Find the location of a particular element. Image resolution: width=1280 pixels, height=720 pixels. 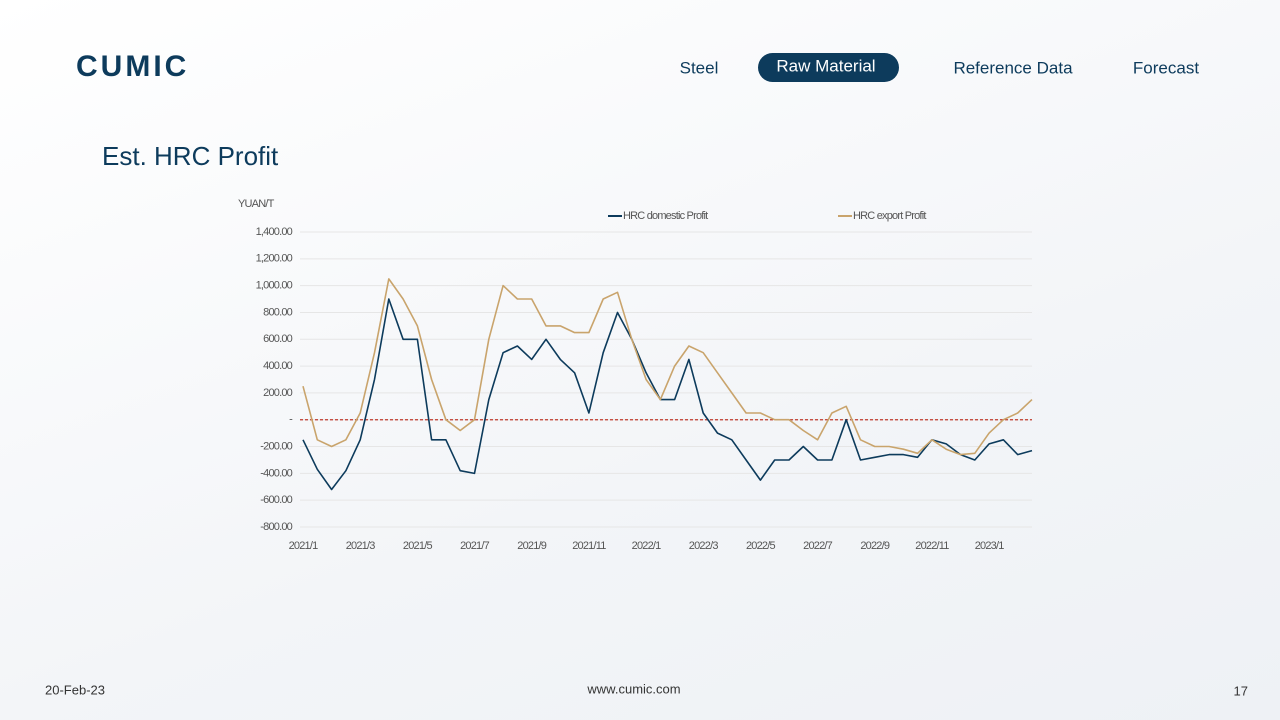

y-tick-label: -400.00 is located at coordinates (276, 473).